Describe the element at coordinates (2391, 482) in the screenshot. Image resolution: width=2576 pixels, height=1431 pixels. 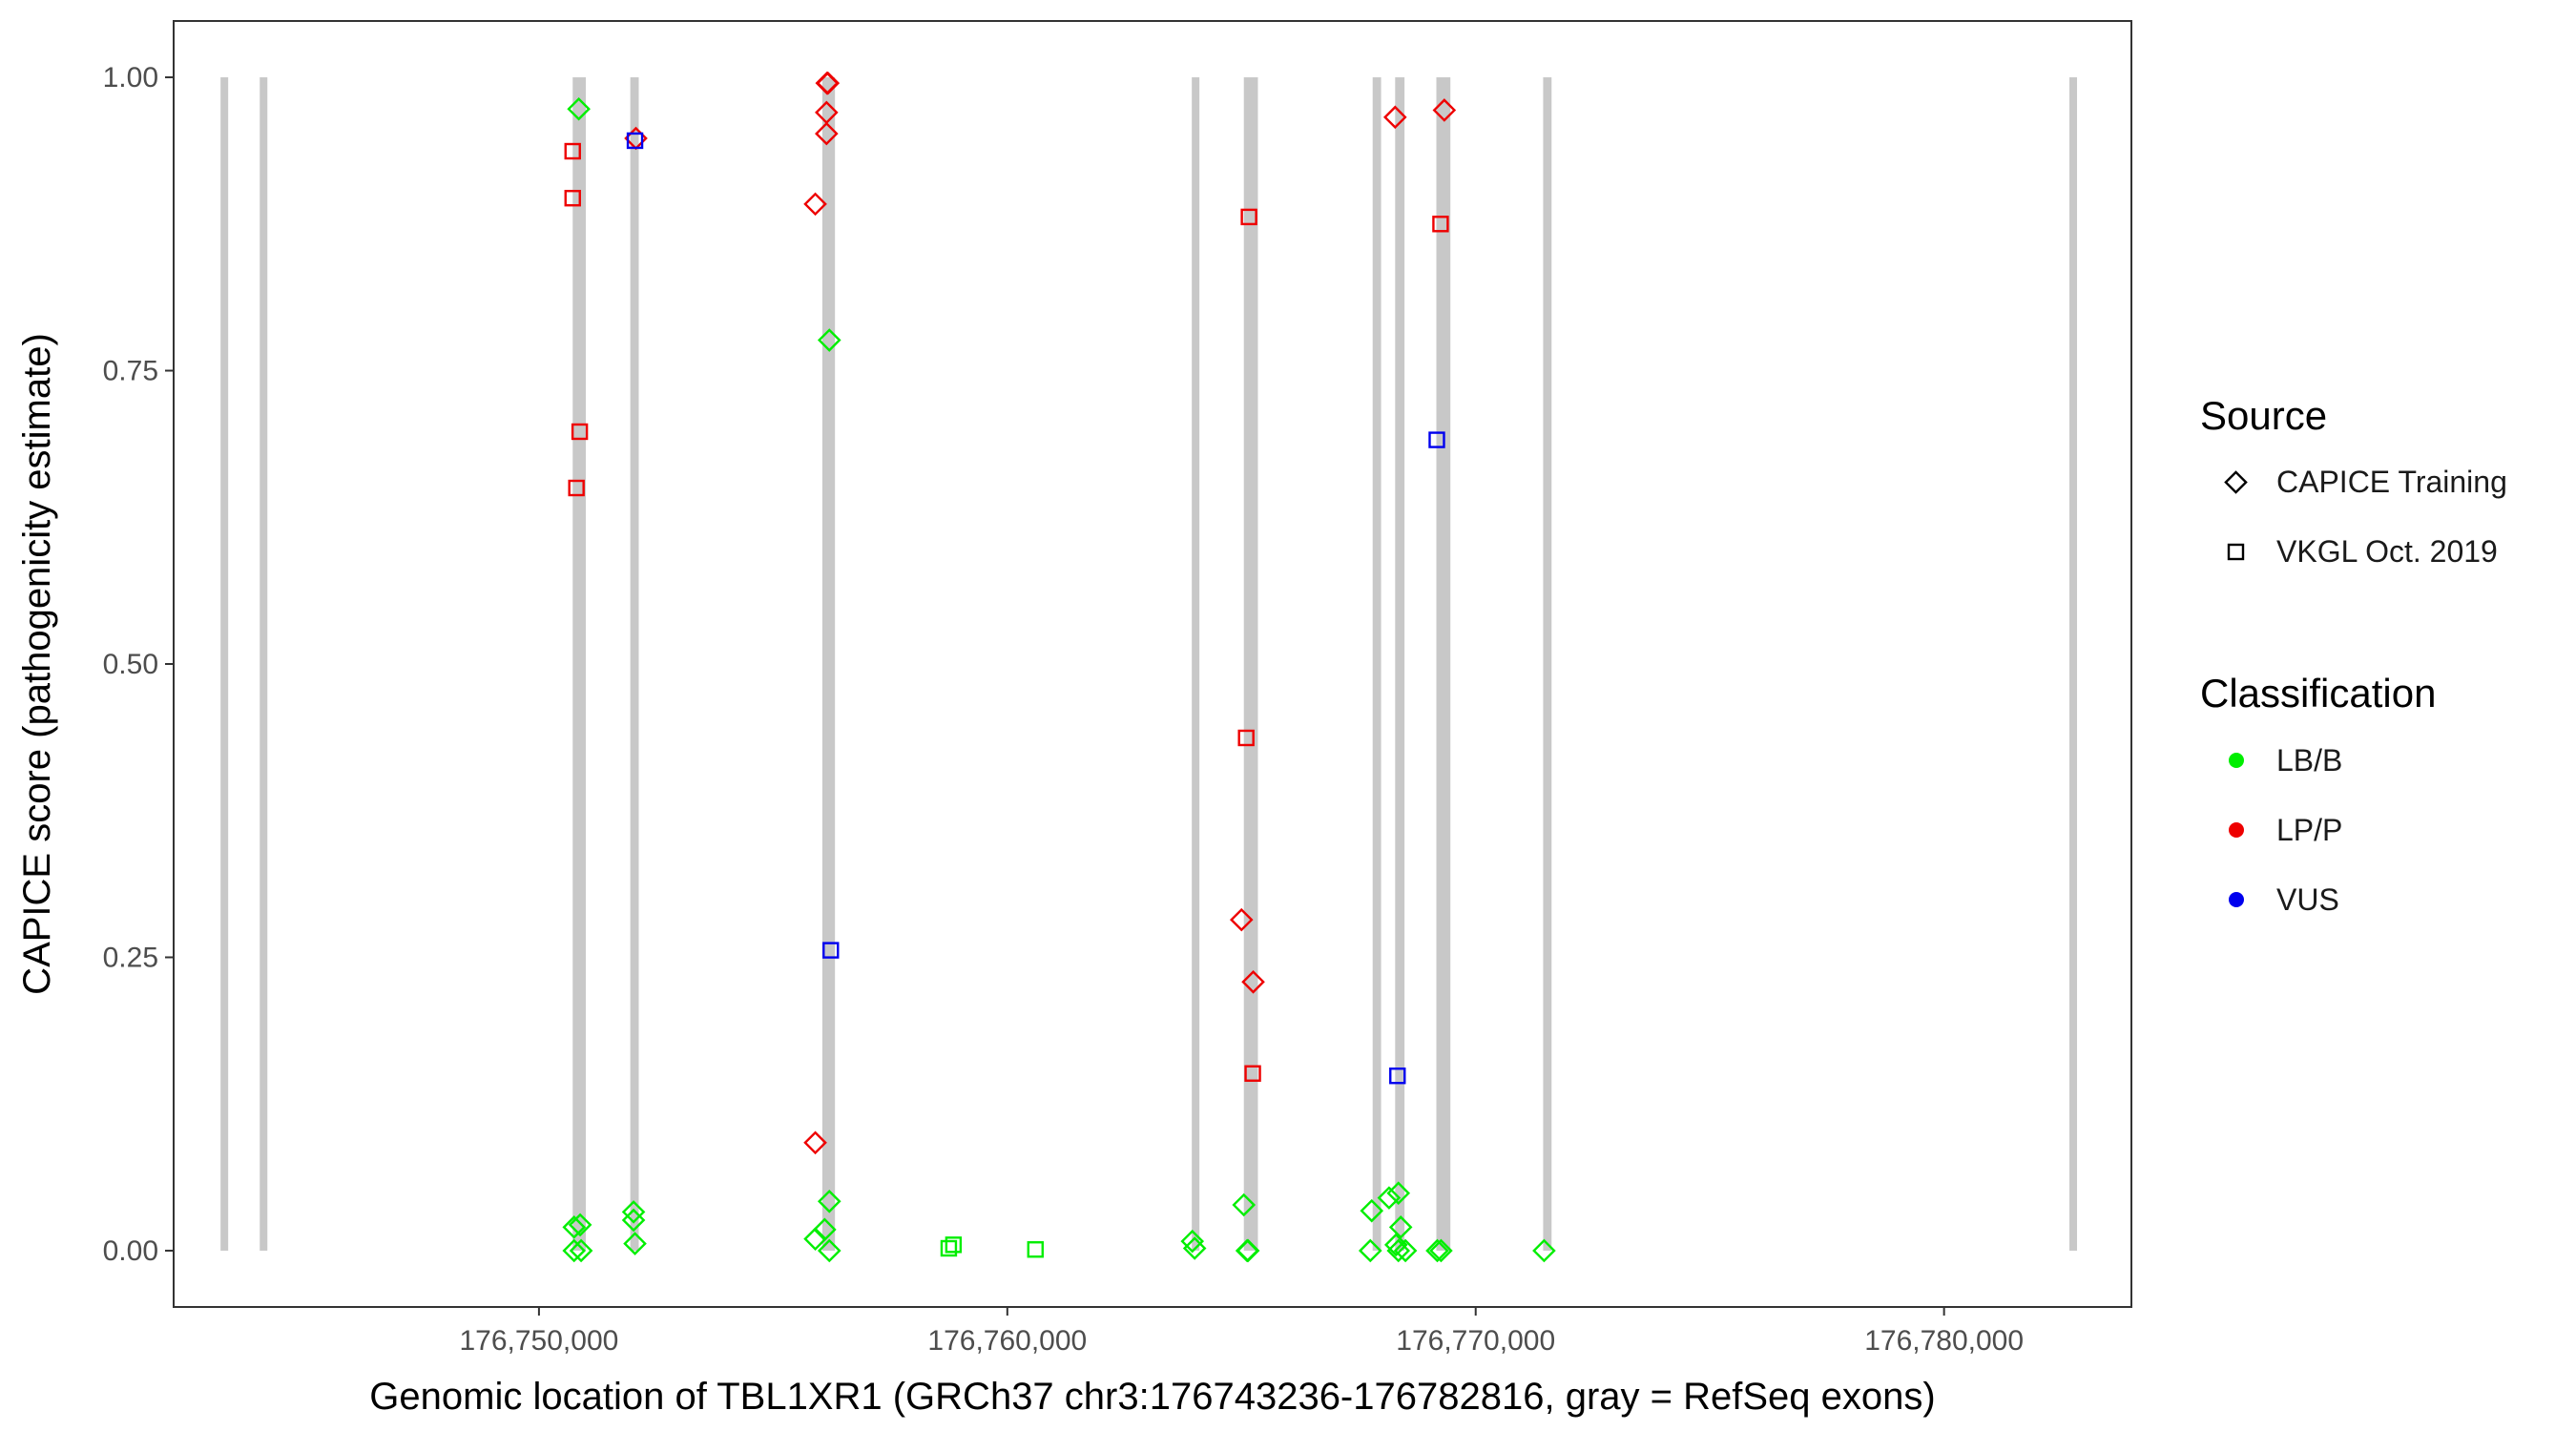
I see `legend-label-capice-training: CAPICE Training` at that location.